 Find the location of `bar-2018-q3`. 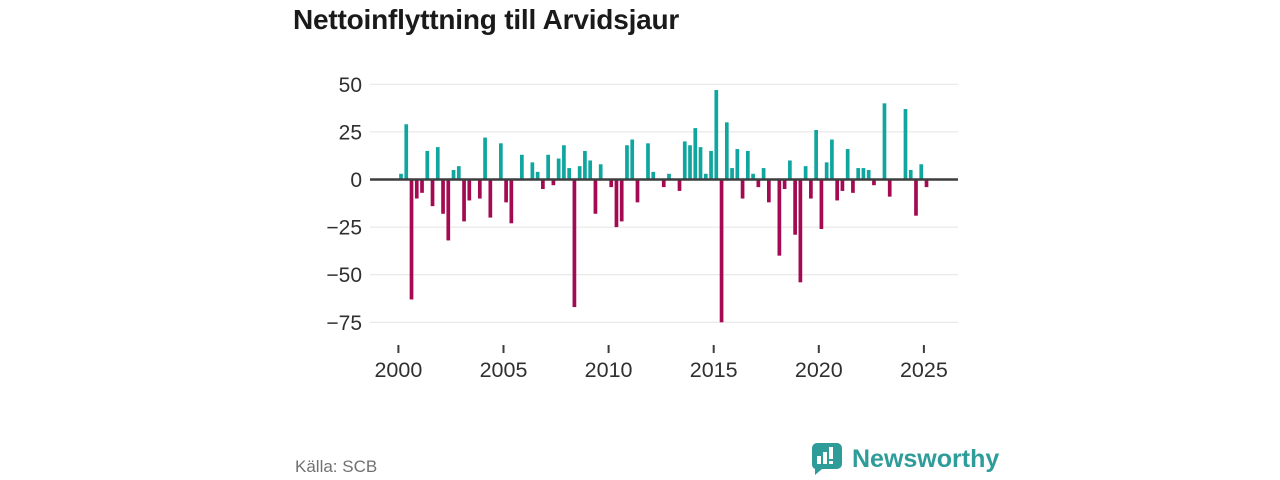

bar-2018-q3 is located at coordinates (790, 170).